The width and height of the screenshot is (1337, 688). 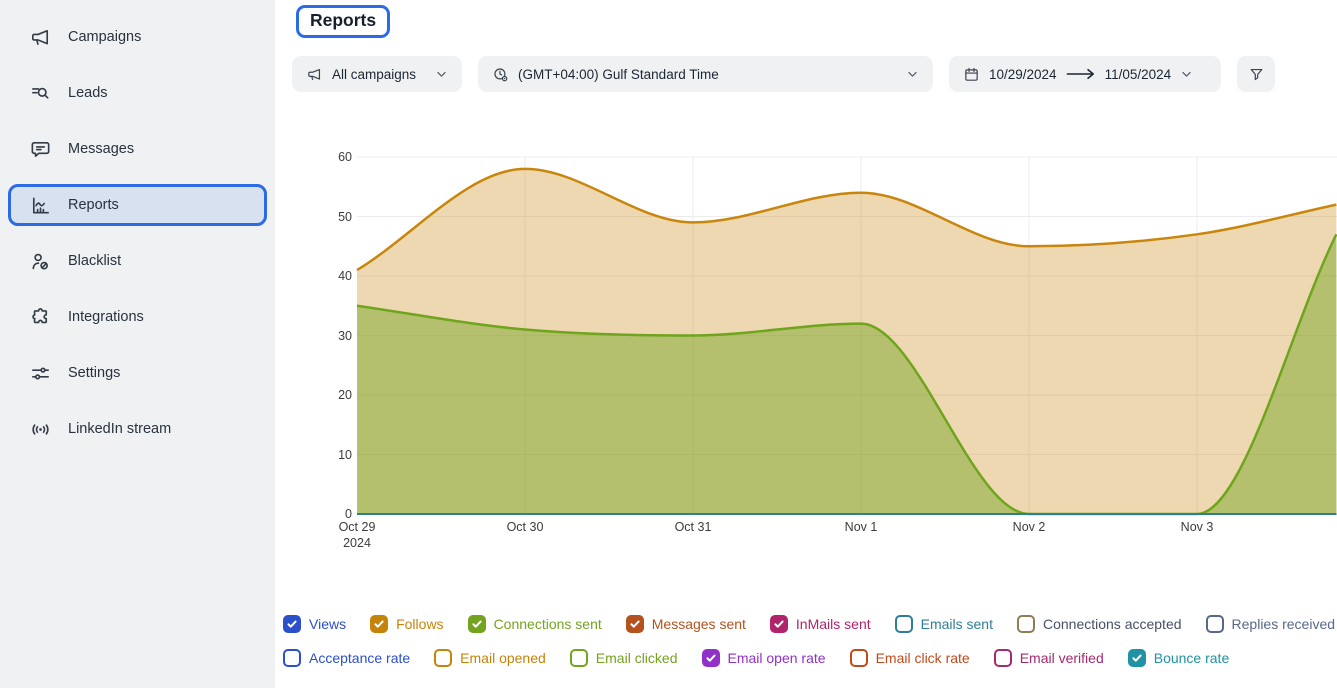 What do you see at coordinates (861, 527) in the screenshot?
I see `x-axis-label: Nov 1` at bounding box center [861, 527].